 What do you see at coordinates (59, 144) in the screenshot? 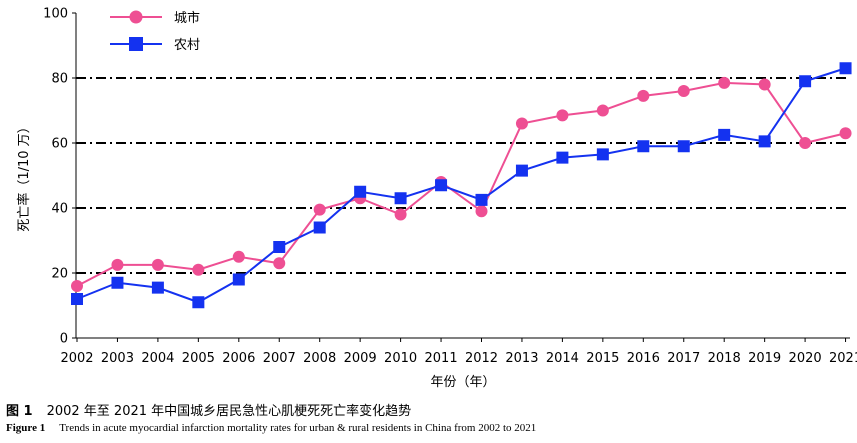
I see `y-tick-label: 60` at bounding box center [59, 144].